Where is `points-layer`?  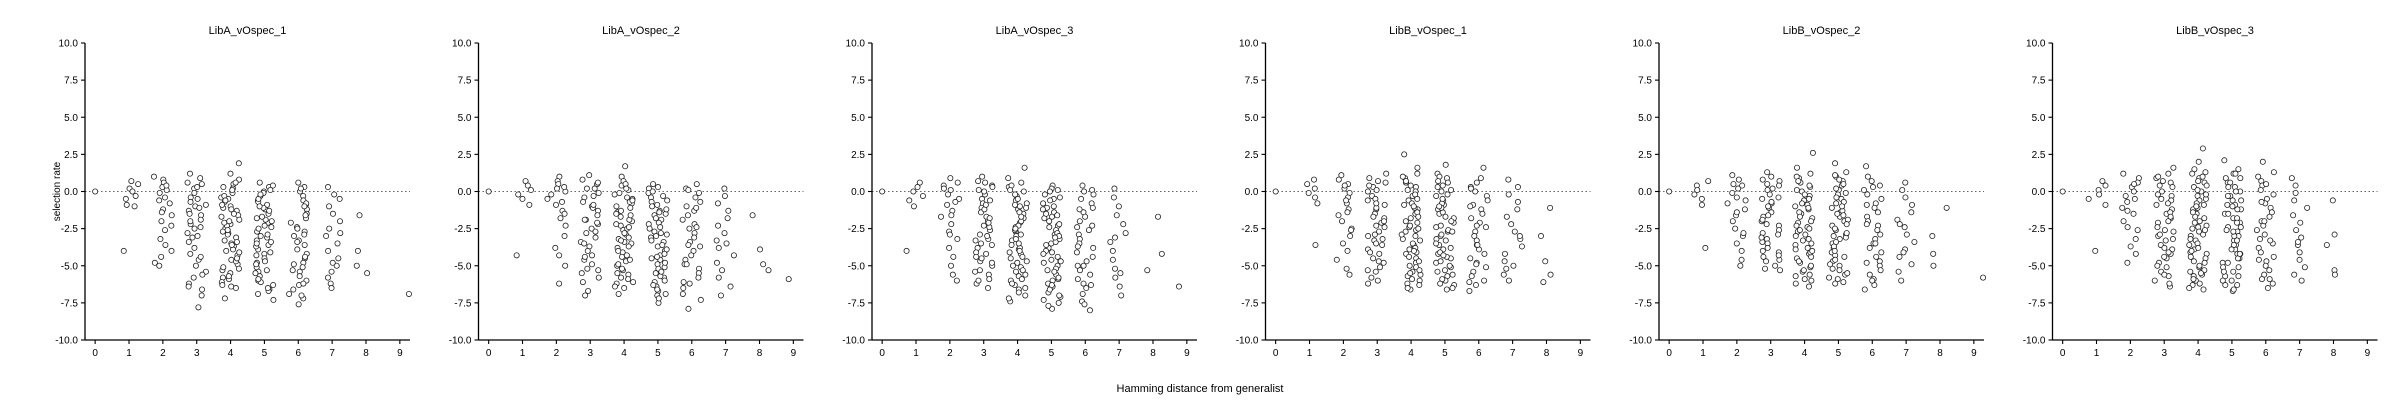 points-layer is located at coordinates (252, 235).